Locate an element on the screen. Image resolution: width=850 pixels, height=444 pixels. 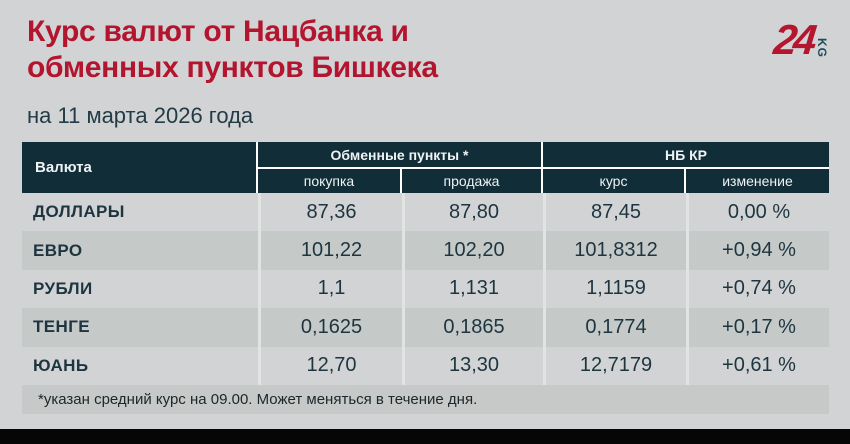
rate-value: 101,8312 is located at coordinates (614, 250).